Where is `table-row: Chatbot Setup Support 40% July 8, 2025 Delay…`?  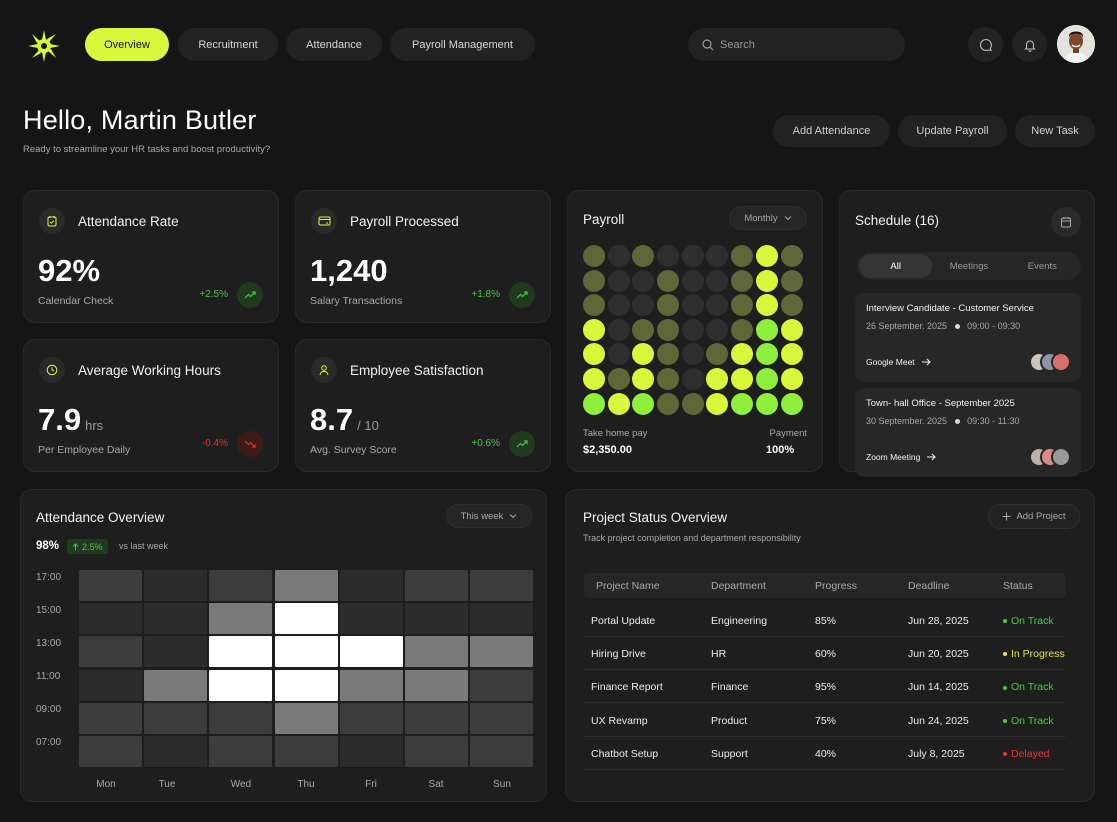
table-row: Chatbot Setup Support 40% July 8, 2025 Delay… is located at coordinates (825, 753).